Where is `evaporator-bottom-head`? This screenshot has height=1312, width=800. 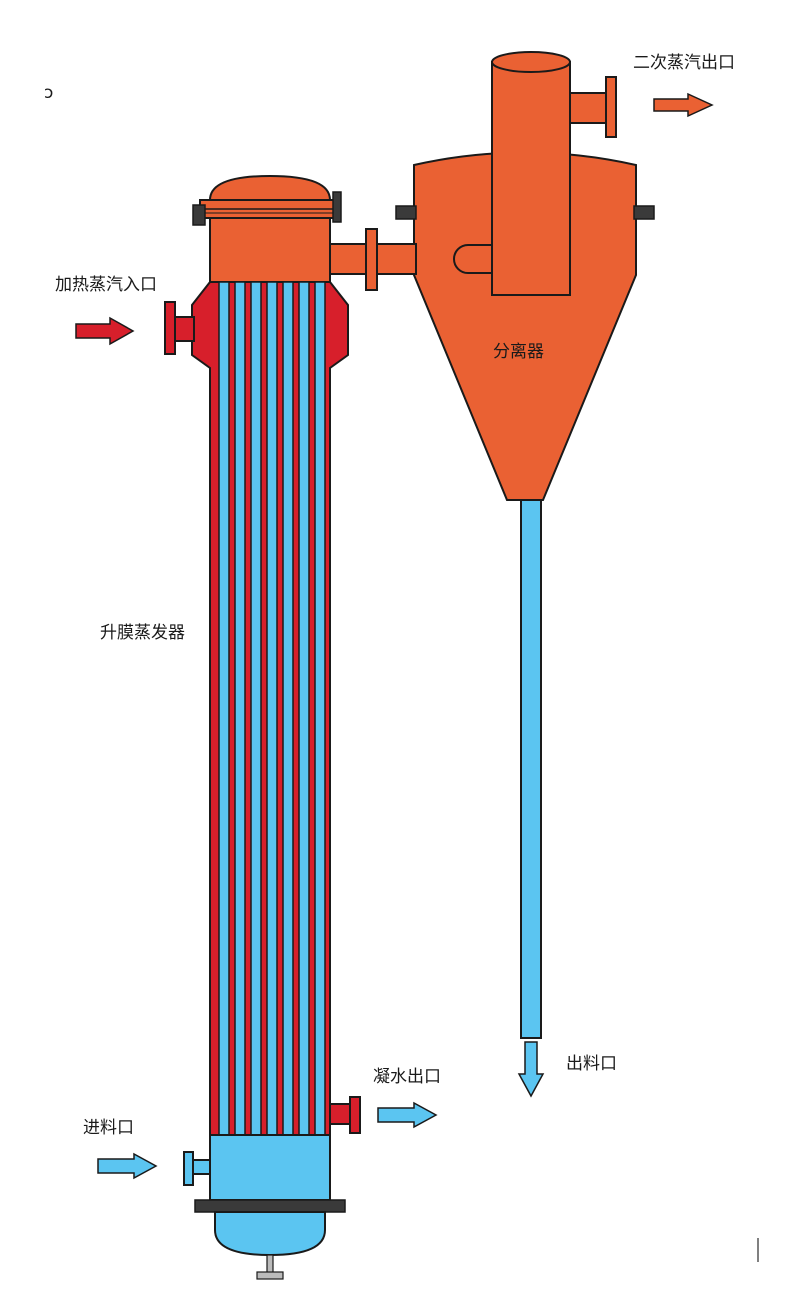
evaporator-bottom-head is located at coordinates (264, 1207).